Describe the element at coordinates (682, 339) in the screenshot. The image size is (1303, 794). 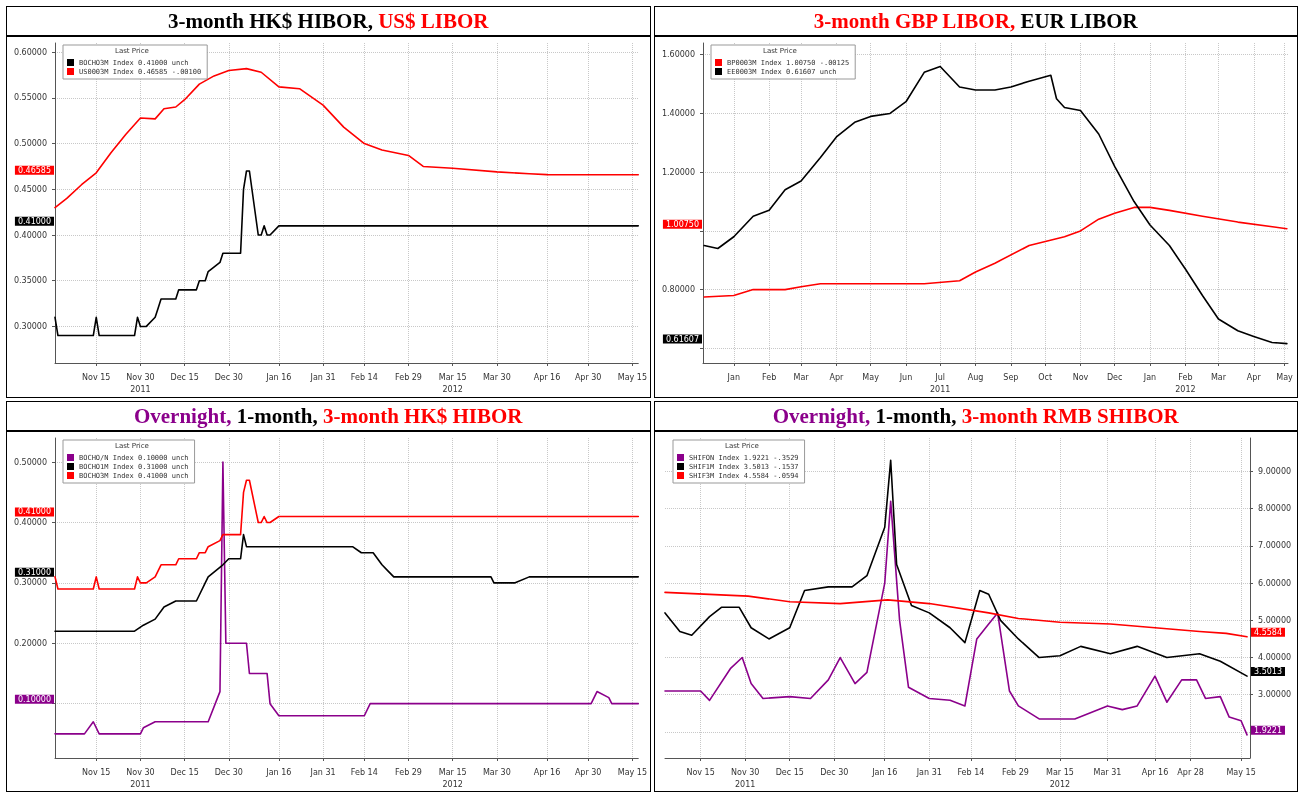
I see `text: 0.61607` at that location.